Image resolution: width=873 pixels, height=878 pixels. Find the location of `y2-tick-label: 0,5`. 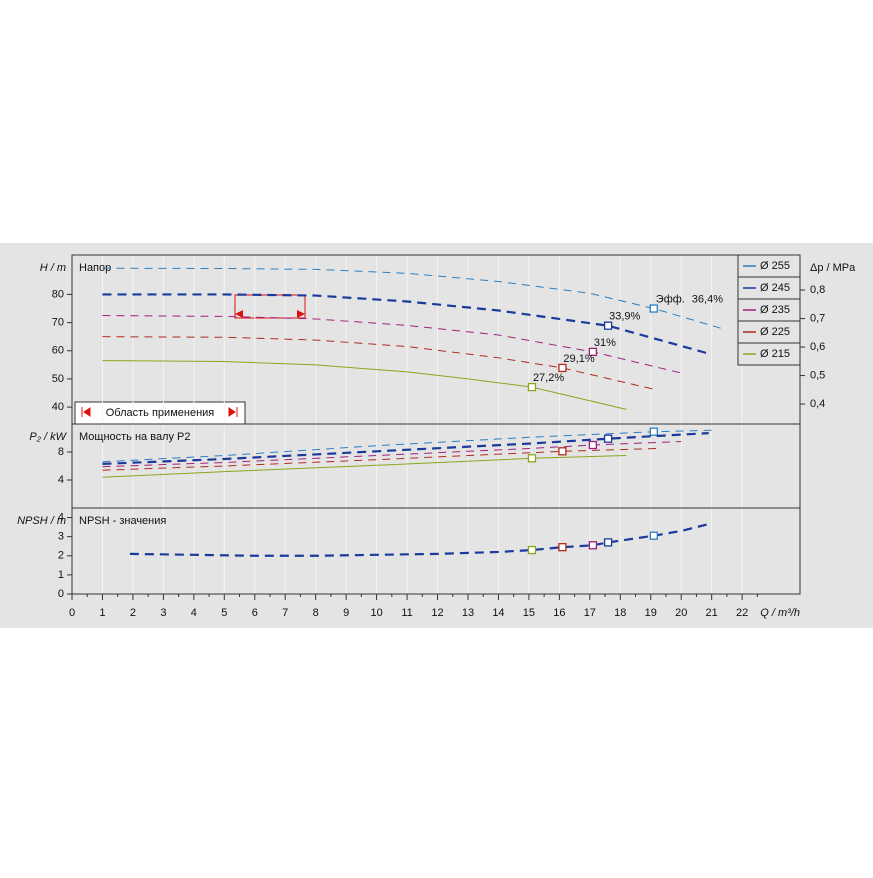

y2-tick-label: 0,5 is located at coordinates (817, 375).